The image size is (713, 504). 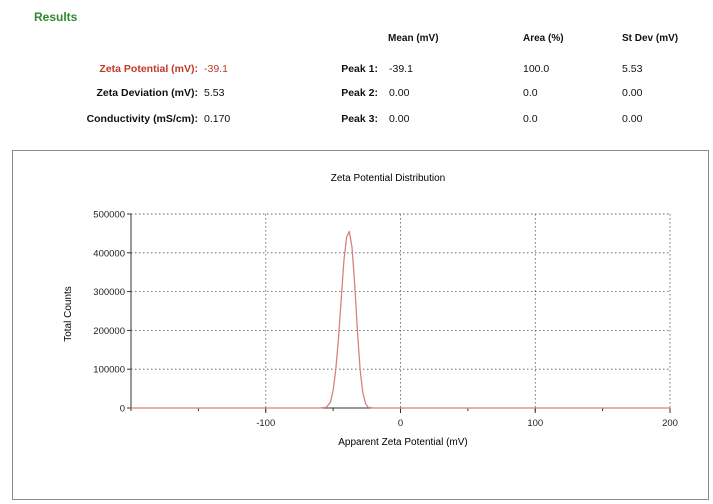 What do you see at coordinates (536, 69) in the screenshot?
I see `peak1-area: 100.0` at bounding box center [536, 69].